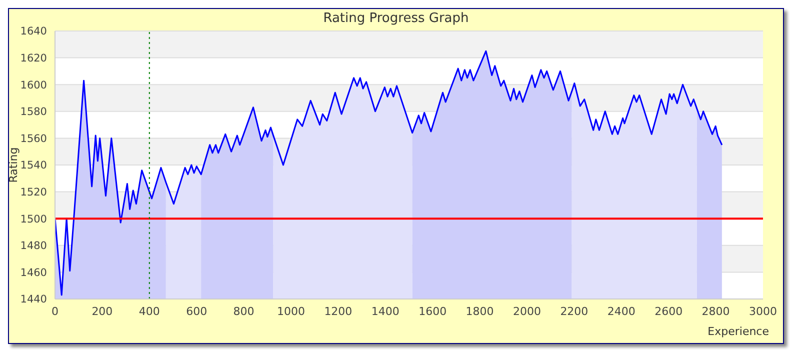 The width and height of the screenshot is (790, 350). Describe the element at coordinates (33, 32) in the screenshot. I see `y-tick-label: 1640` at that location.